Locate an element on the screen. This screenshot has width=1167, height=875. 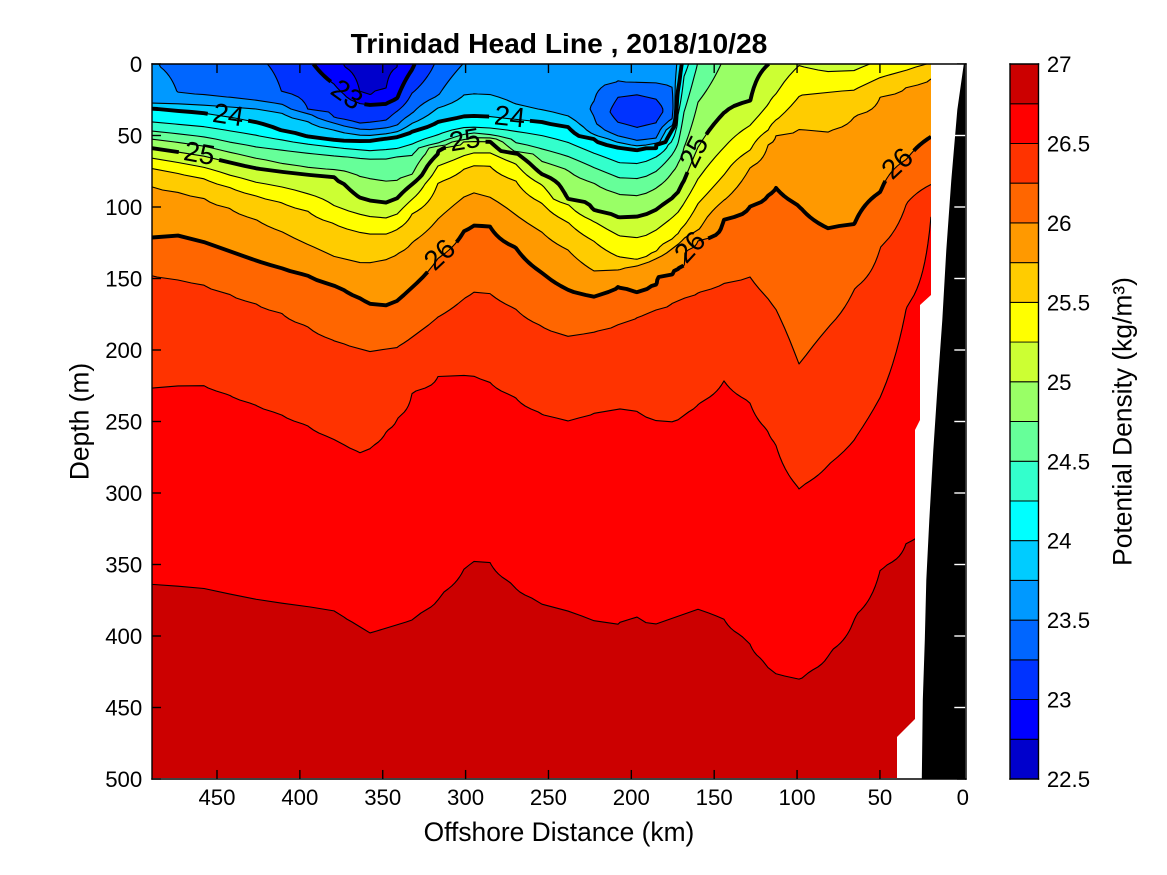
svg-text: Offshore Distance (km) is located at coordinates (559, 832).